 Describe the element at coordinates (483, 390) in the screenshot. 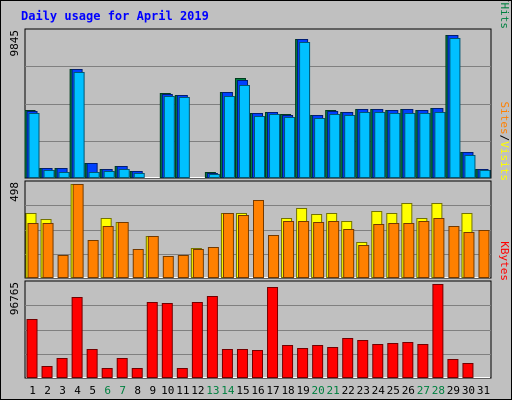

I see `x-tick-label: 31` at that location.